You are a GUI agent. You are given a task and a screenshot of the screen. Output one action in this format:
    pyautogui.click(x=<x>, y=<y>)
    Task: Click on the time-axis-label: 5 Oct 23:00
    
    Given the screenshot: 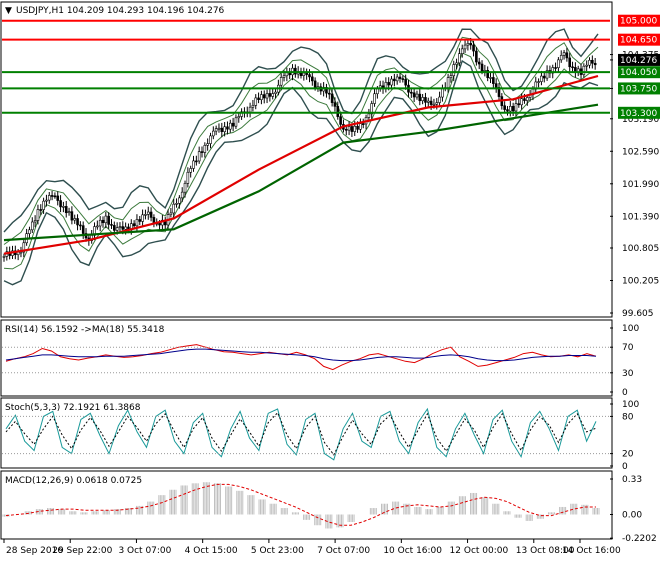 What is the action you would take?
    pyautogui.click(x=277, y=551)
    